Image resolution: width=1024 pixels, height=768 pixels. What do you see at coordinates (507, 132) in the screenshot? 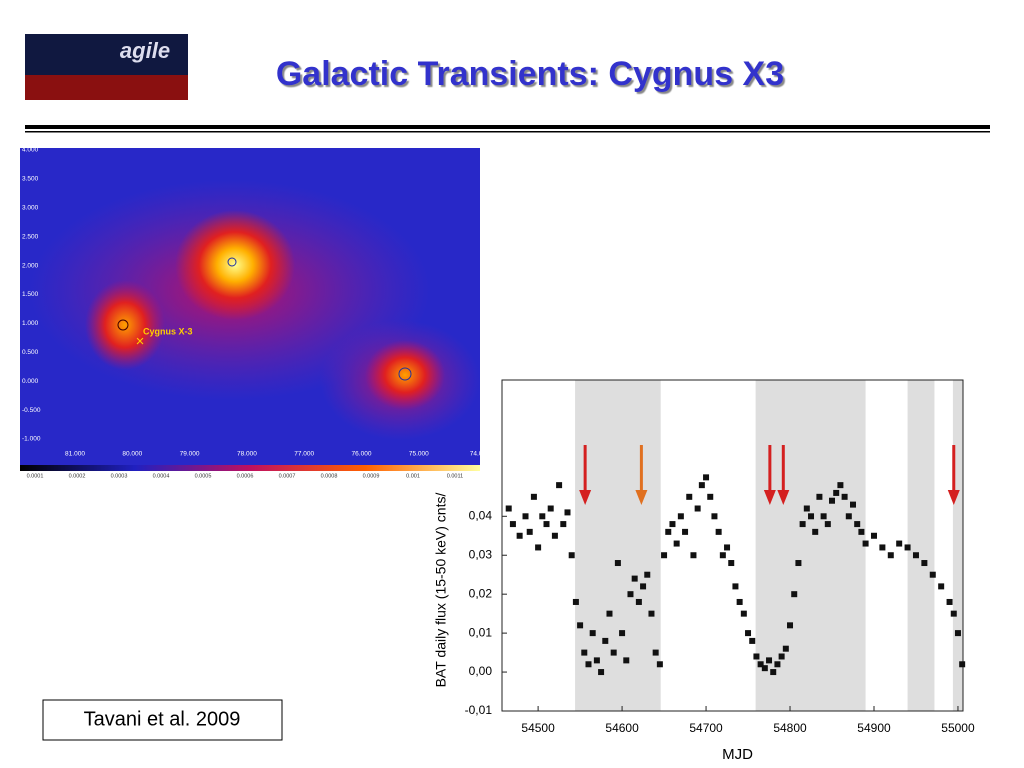
I see `rule-thin` at bounding box center [507, 132].